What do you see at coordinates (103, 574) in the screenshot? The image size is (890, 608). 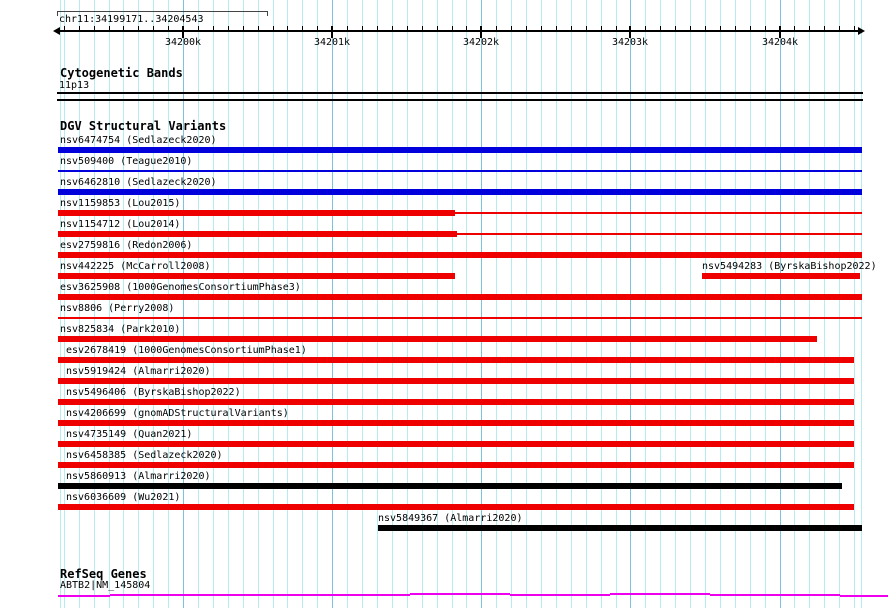 I see `track-title-refseq: RefSeq Genes` at bounding box center [103, 574].